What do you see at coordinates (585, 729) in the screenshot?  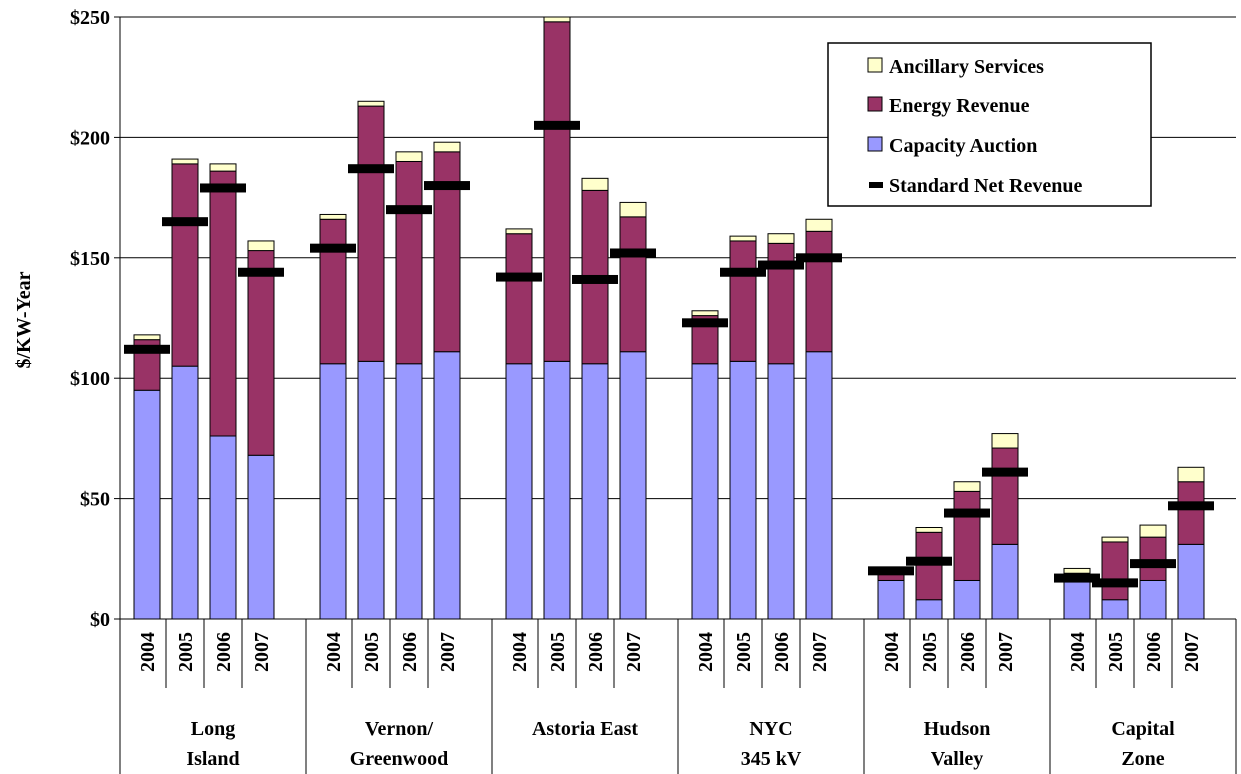 I see `x-category-label: Astoria East` at bounding box center [585, 729].